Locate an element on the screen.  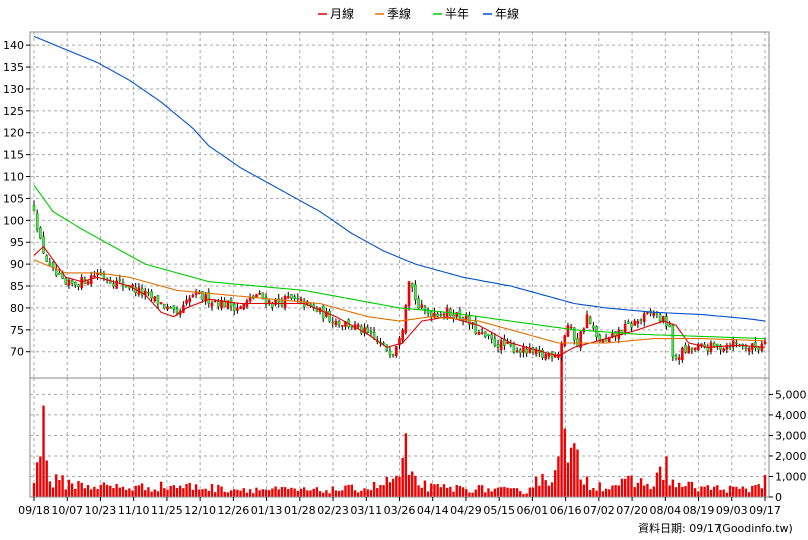
x-tick-label: 08/19 is located at coordinates (699, 510).